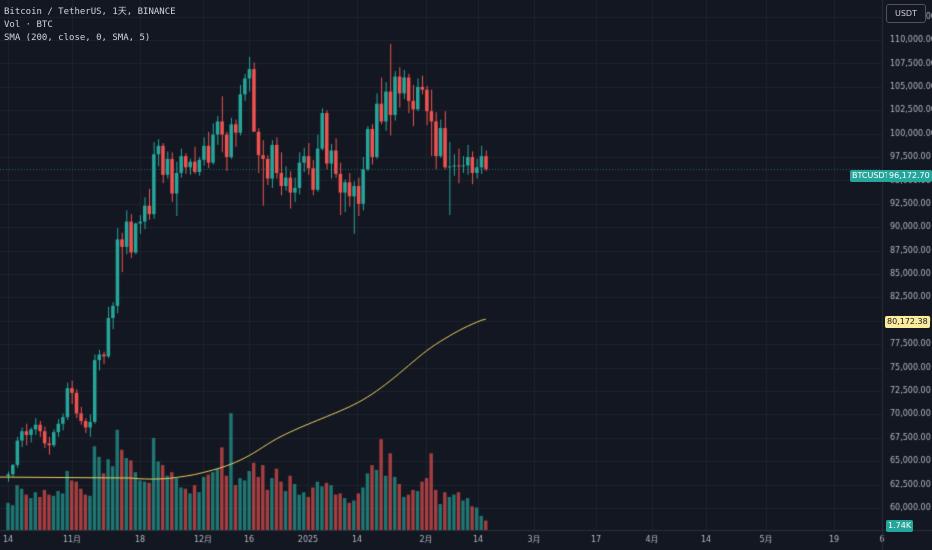  What do you see at coordinates (28, 25) in the screenshot?
I see `volume-legend: Vol · BTC` at bounding box center [28, 25].